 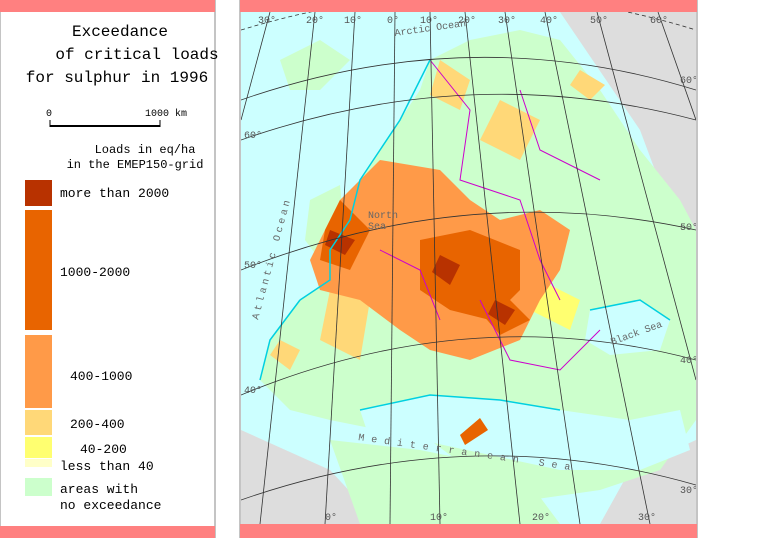 I want to click on legend-label: less than 40, so click(x=107, y=466).